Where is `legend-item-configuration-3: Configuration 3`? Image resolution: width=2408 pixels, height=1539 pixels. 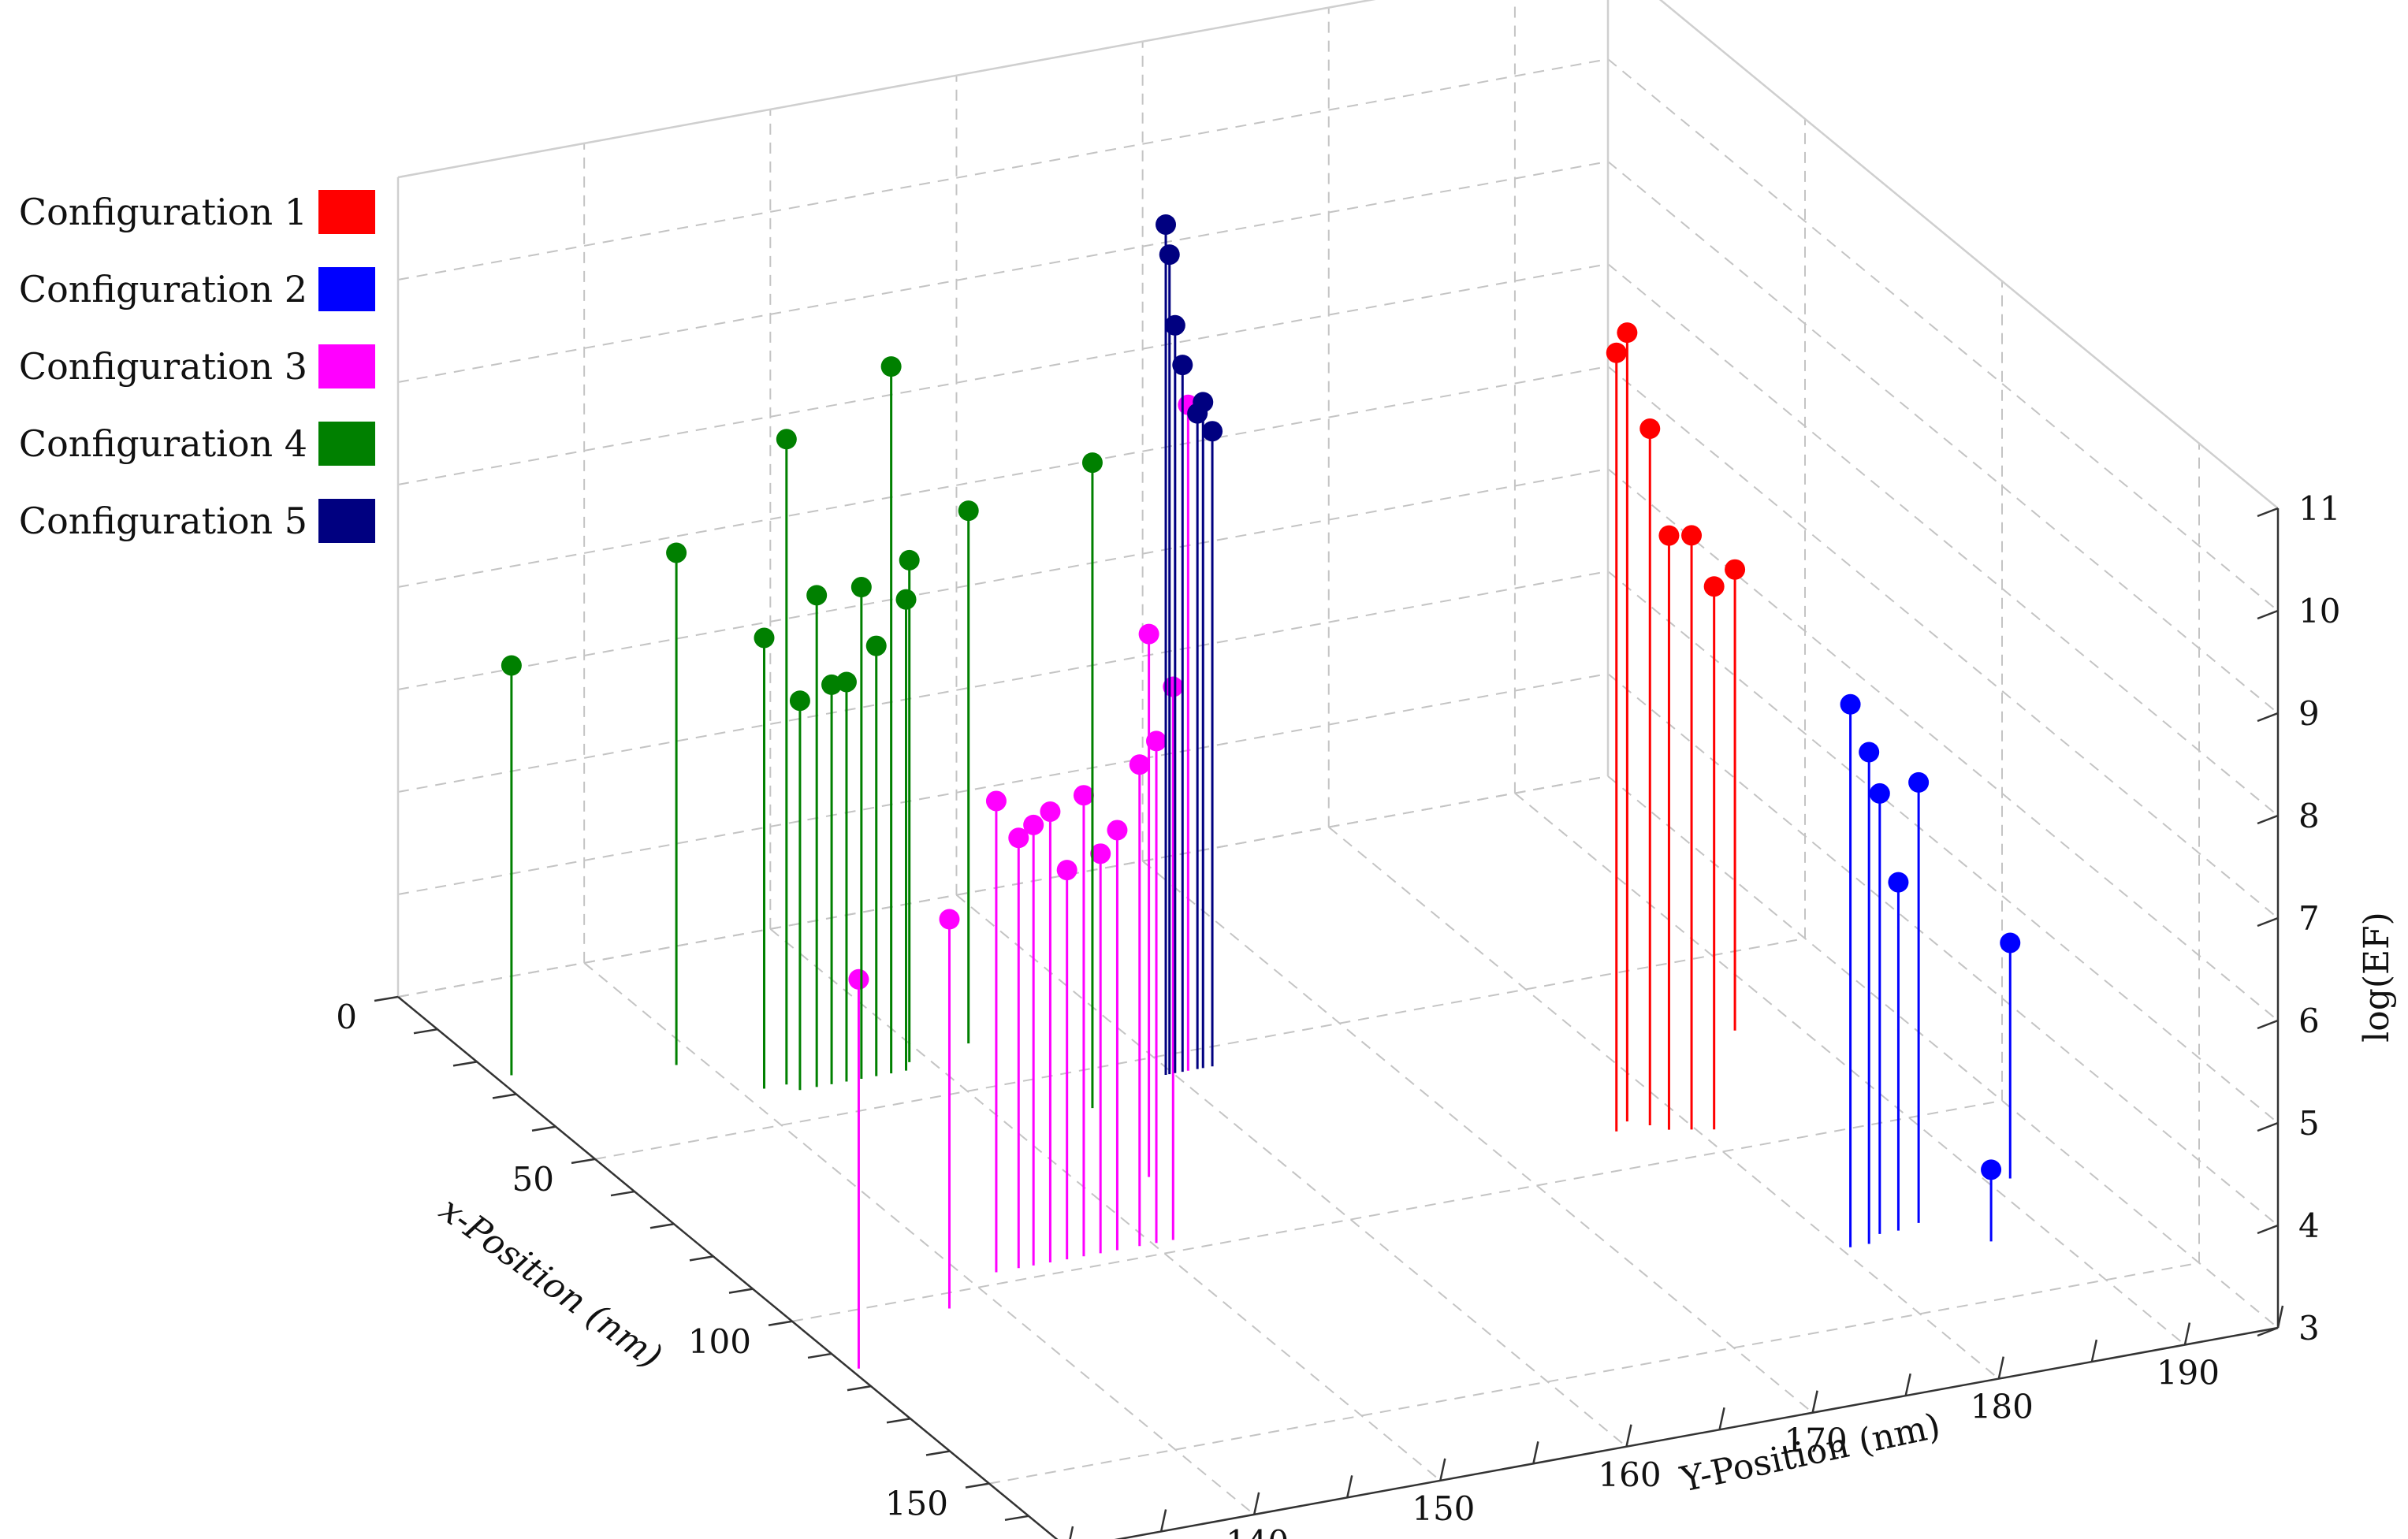 legend-item-configuration-3: Configuration 3 is located at coordinates (194, 367).